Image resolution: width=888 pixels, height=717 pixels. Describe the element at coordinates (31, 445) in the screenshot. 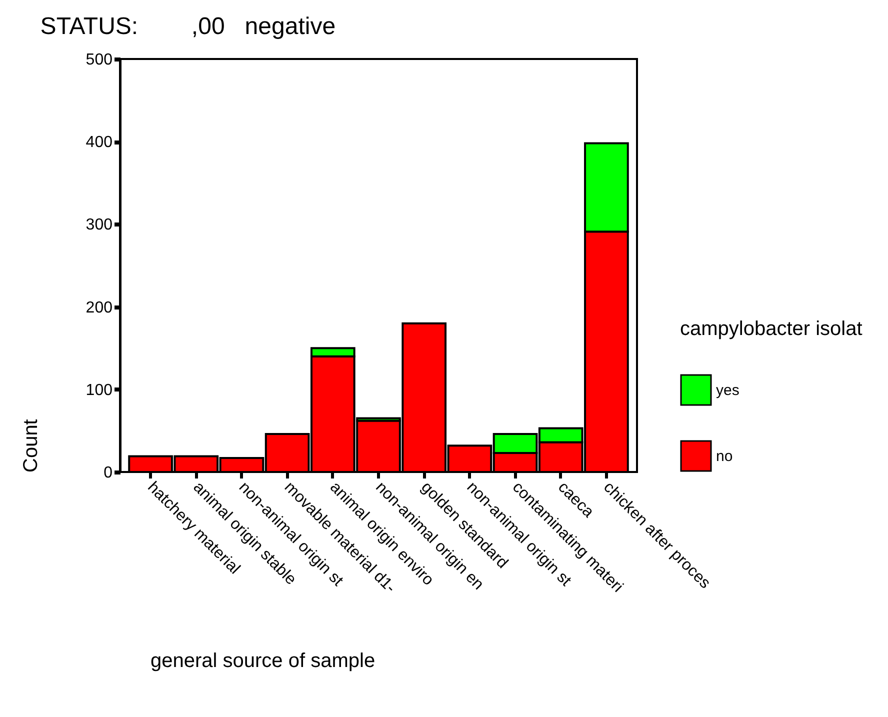

I see `y-axis-title: Count` at that location.